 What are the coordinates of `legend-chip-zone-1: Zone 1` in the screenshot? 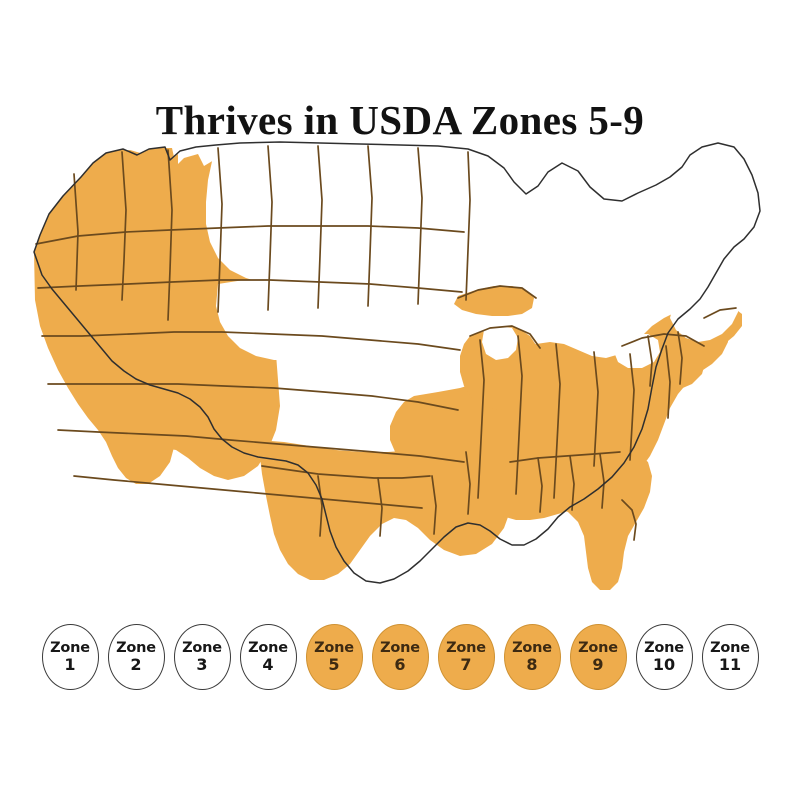 It's located at (70, 657).